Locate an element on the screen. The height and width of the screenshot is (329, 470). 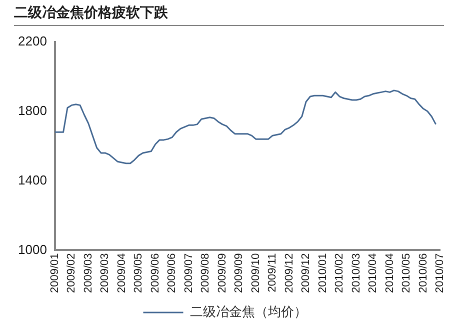
x-tick-label: 2009/04 is located at coordinates (122, 273).